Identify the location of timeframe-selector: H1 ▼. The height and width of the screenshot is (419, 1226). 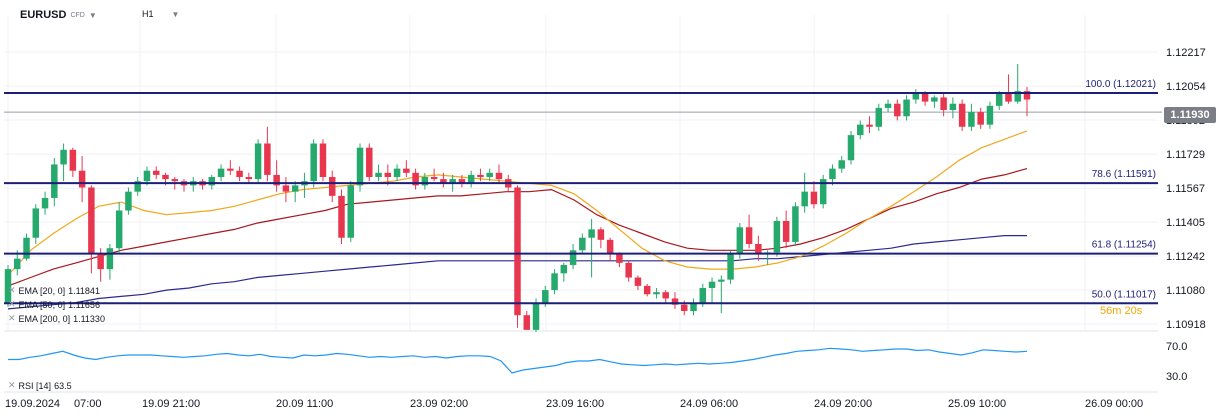
(160, 14).